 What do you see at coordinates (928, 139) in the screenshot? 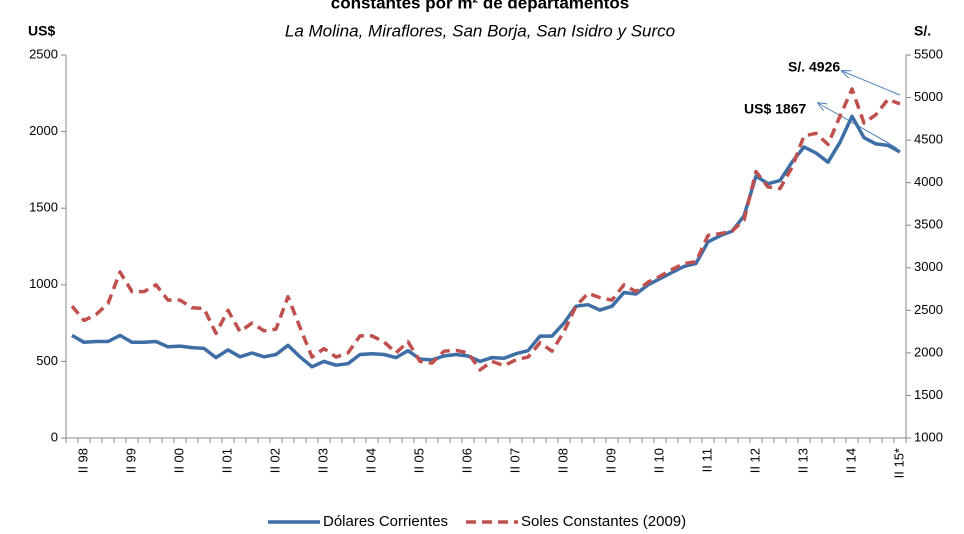
I see `y2-tick-label: 4500` at bounding box center [928, 139].